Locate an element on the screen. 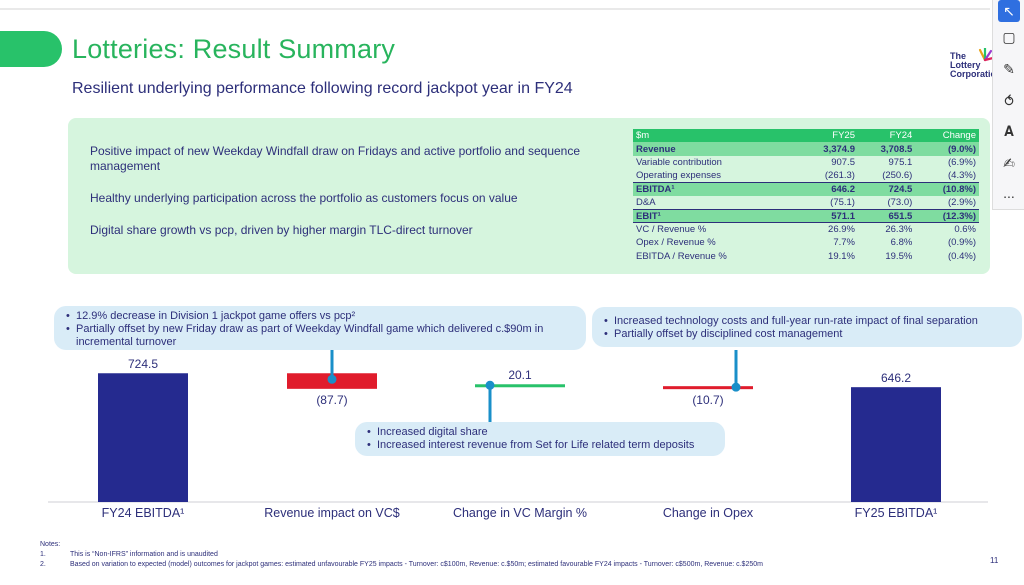  logo-burst-icon is located at coordinates (986, 55).